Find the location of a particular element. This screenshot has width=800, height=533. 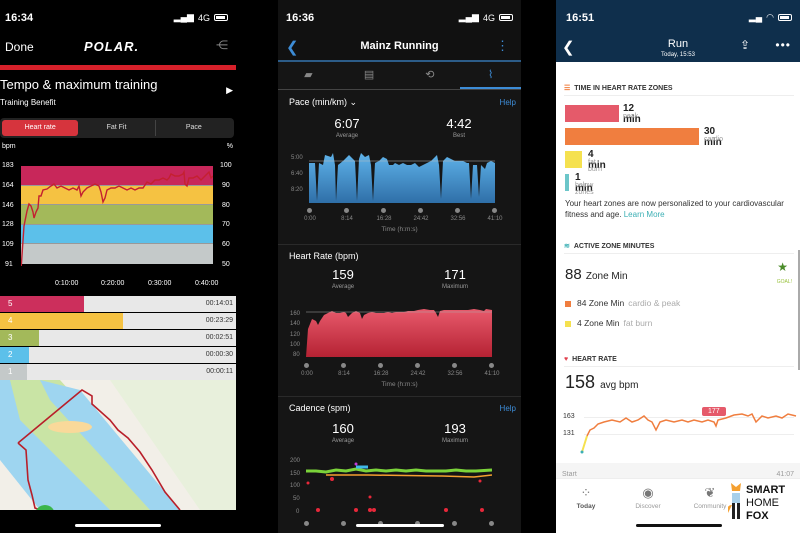

zone-minutes: 12 min is located at coordinates (632, 114).